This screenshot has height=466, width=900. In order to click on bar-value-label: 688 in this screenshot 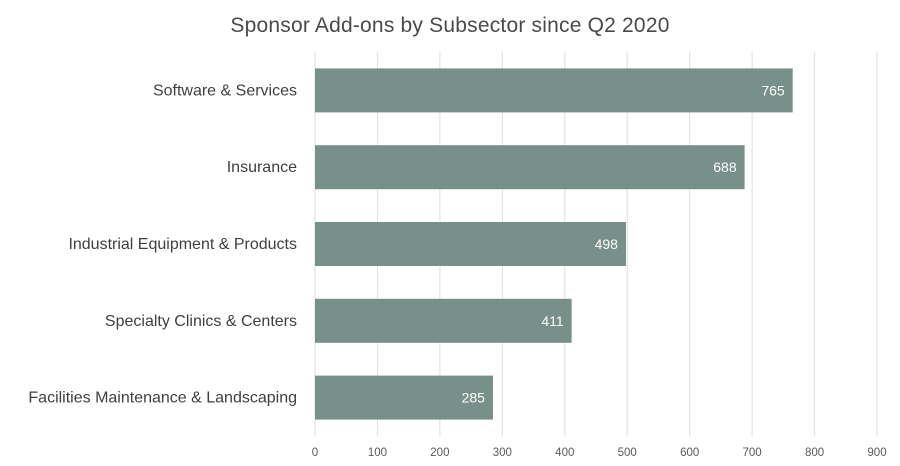, I will do `click(725, 167)`.